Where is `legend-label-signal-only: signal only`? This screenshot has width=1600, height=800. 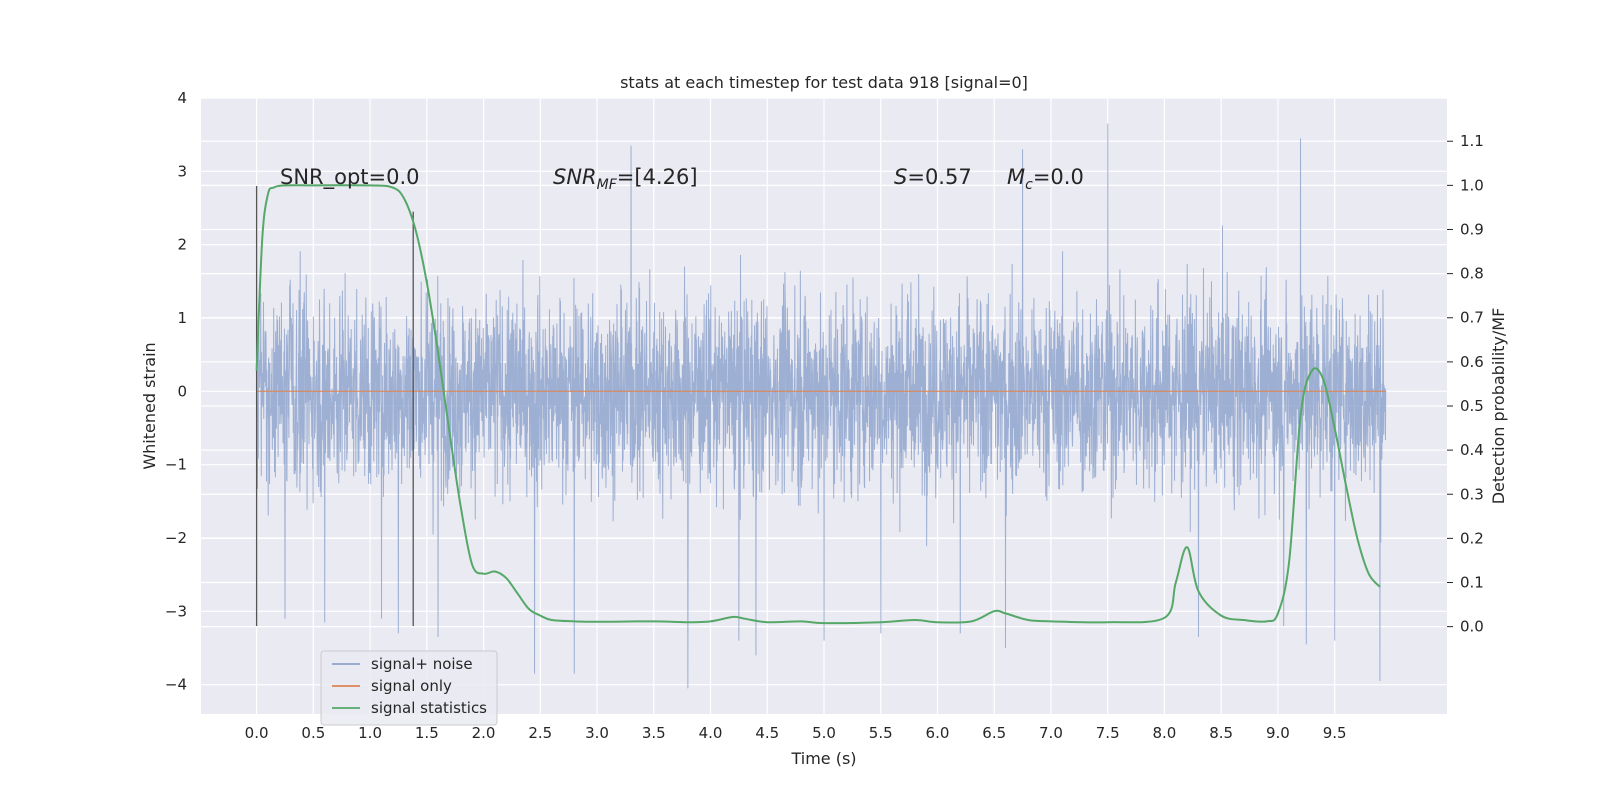 legend-label-signal-only: signal only is located at coordinates (411, 686).